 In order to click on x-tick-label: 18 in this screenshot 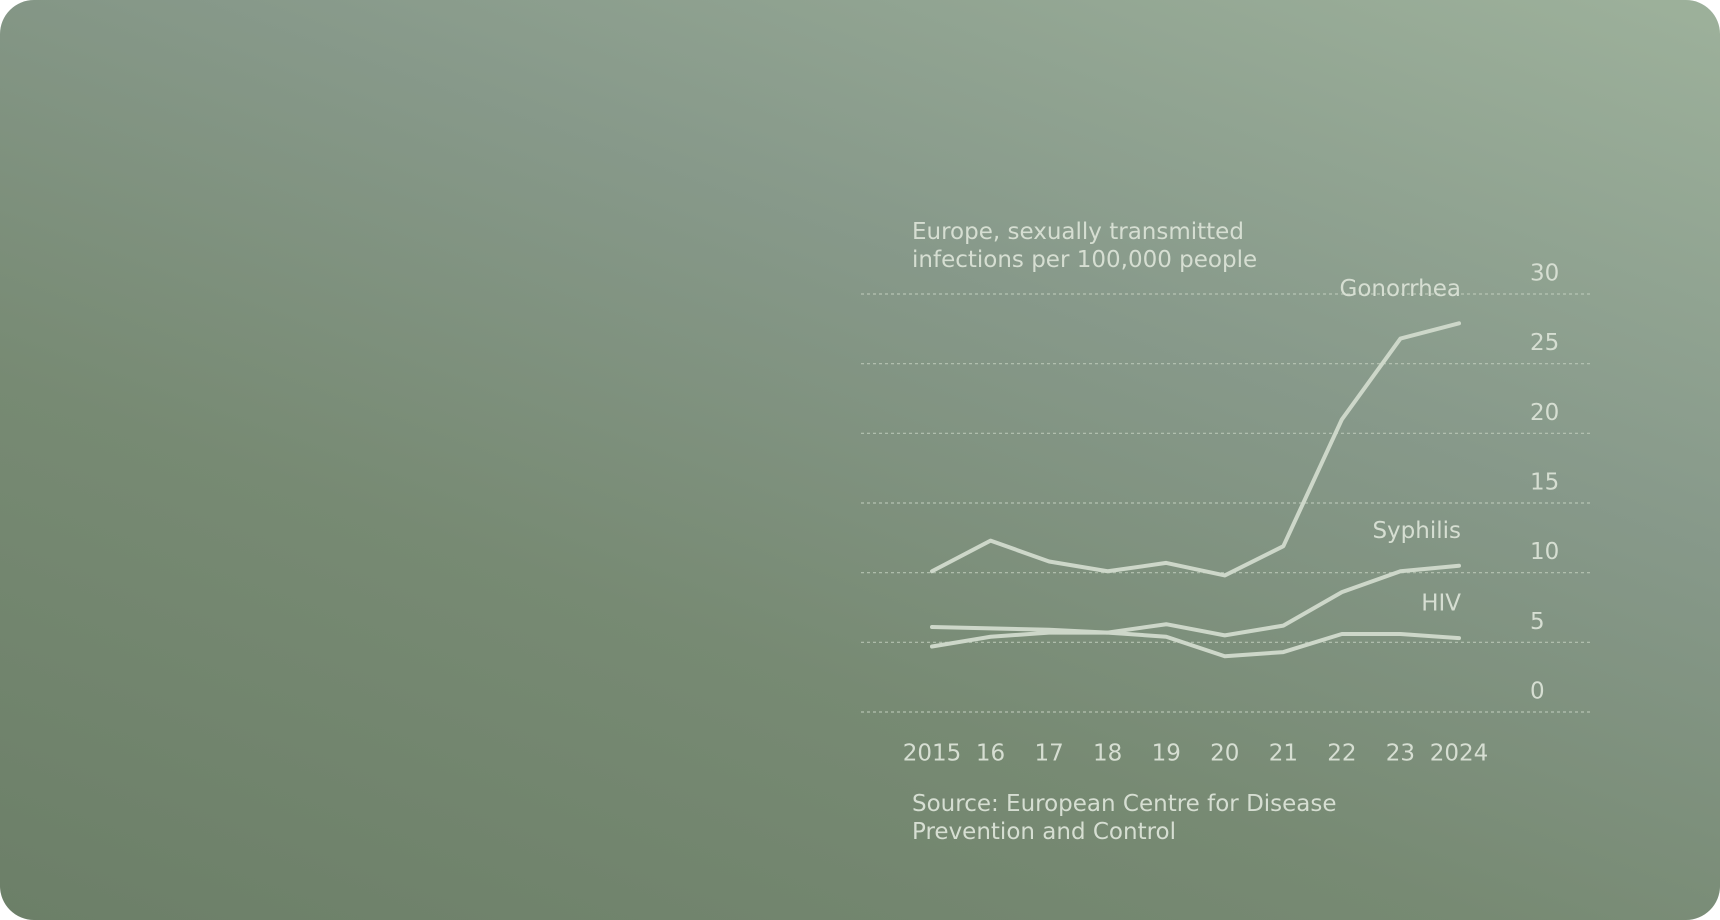, I will do `click(1107, 754)`.